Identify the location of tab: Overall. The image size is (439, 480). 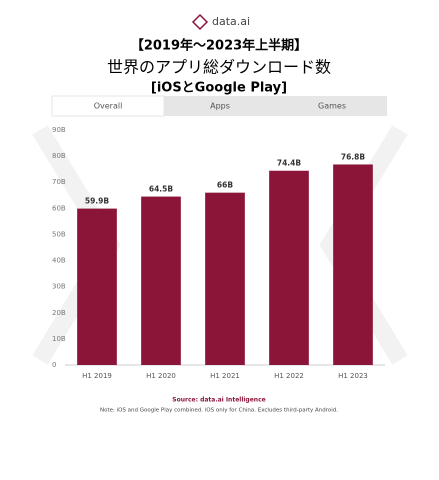
(108, 106).